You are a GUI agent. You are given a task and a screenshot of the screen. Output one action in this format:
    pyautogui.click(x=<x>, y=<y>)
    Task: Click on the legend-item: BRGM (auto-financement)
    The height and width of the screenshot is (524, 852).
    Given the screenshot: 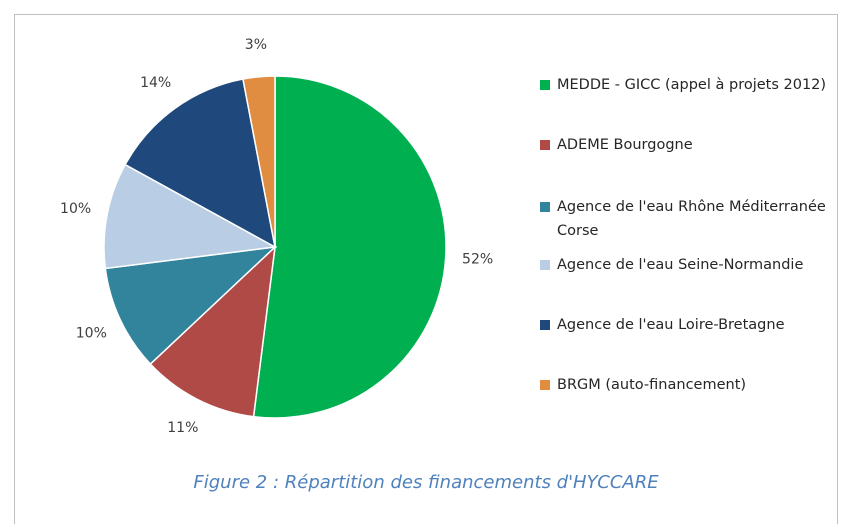 What is the action you would take?
    pyautogui.click(x=685, y=385)
    